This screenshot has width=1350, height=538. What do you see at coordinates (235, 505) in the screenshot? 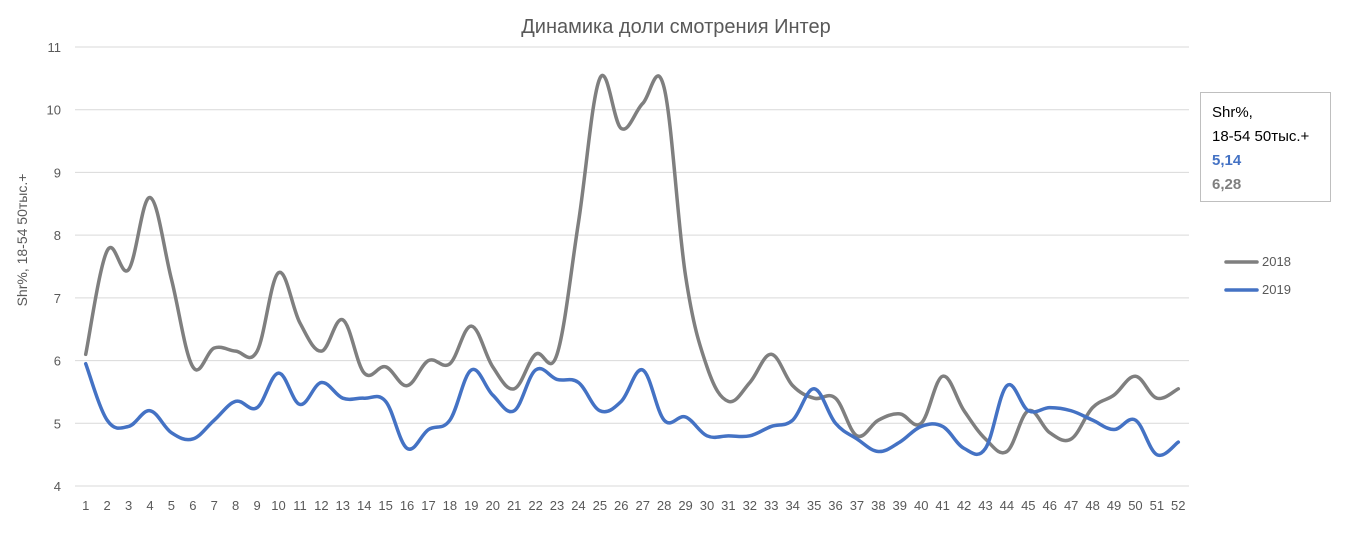
I see `x-tick-label: 8` at bounding box center [235, 505].